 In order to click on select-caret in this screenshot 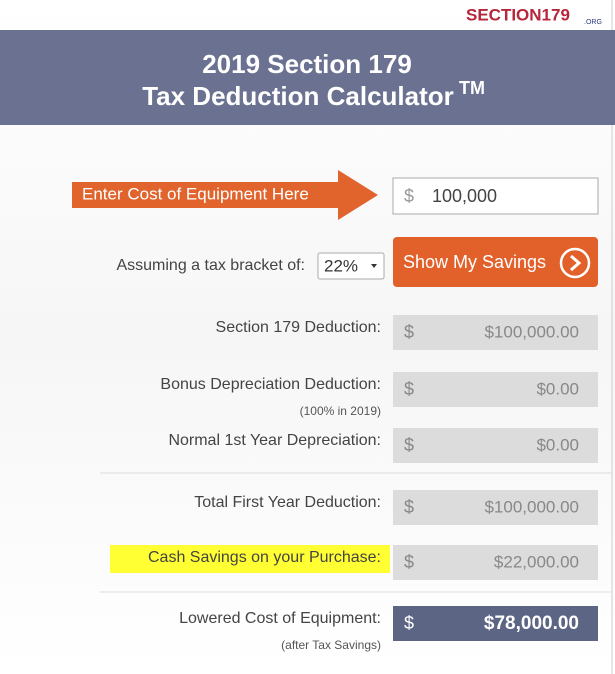, I will do `click(374, 266)`.